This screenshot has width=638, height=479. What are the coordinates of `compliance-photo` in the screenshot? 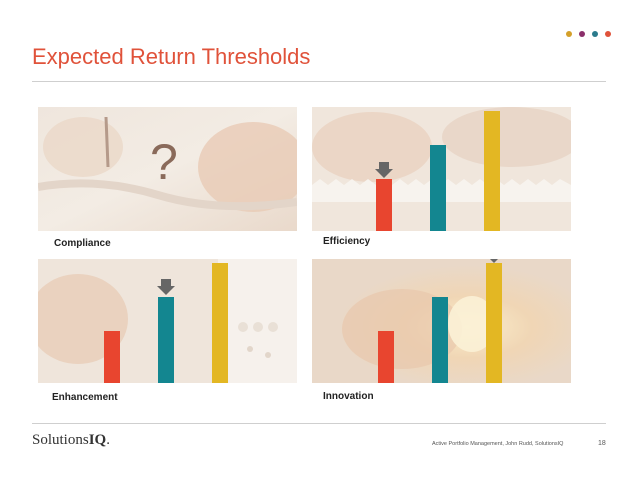 It's located at (167, 169).